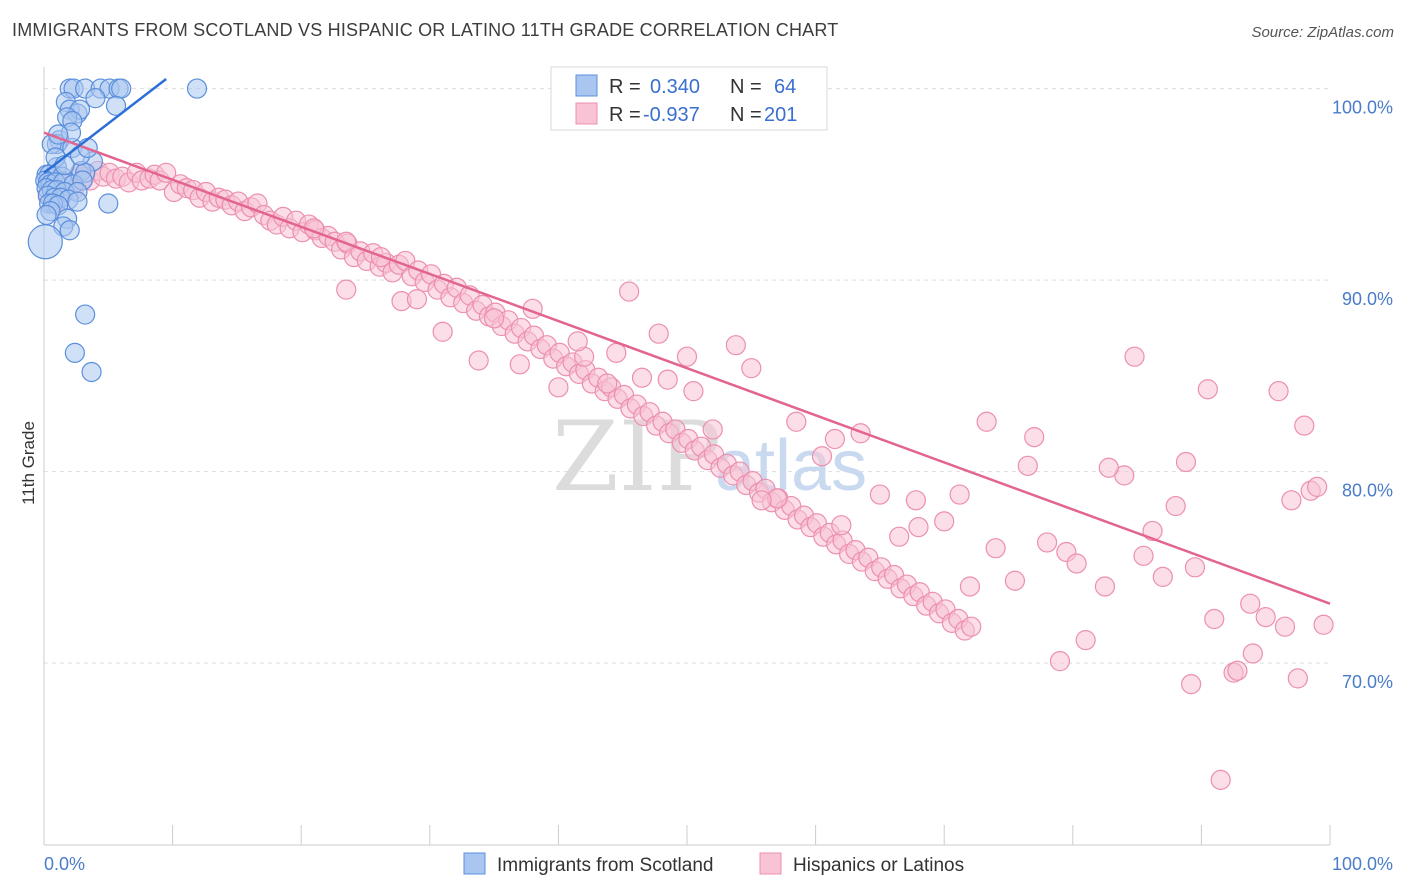  Describe the element at coordinates (770, 863) in the screenshot. I see `bottom-legend-swatch-pink` at that location.